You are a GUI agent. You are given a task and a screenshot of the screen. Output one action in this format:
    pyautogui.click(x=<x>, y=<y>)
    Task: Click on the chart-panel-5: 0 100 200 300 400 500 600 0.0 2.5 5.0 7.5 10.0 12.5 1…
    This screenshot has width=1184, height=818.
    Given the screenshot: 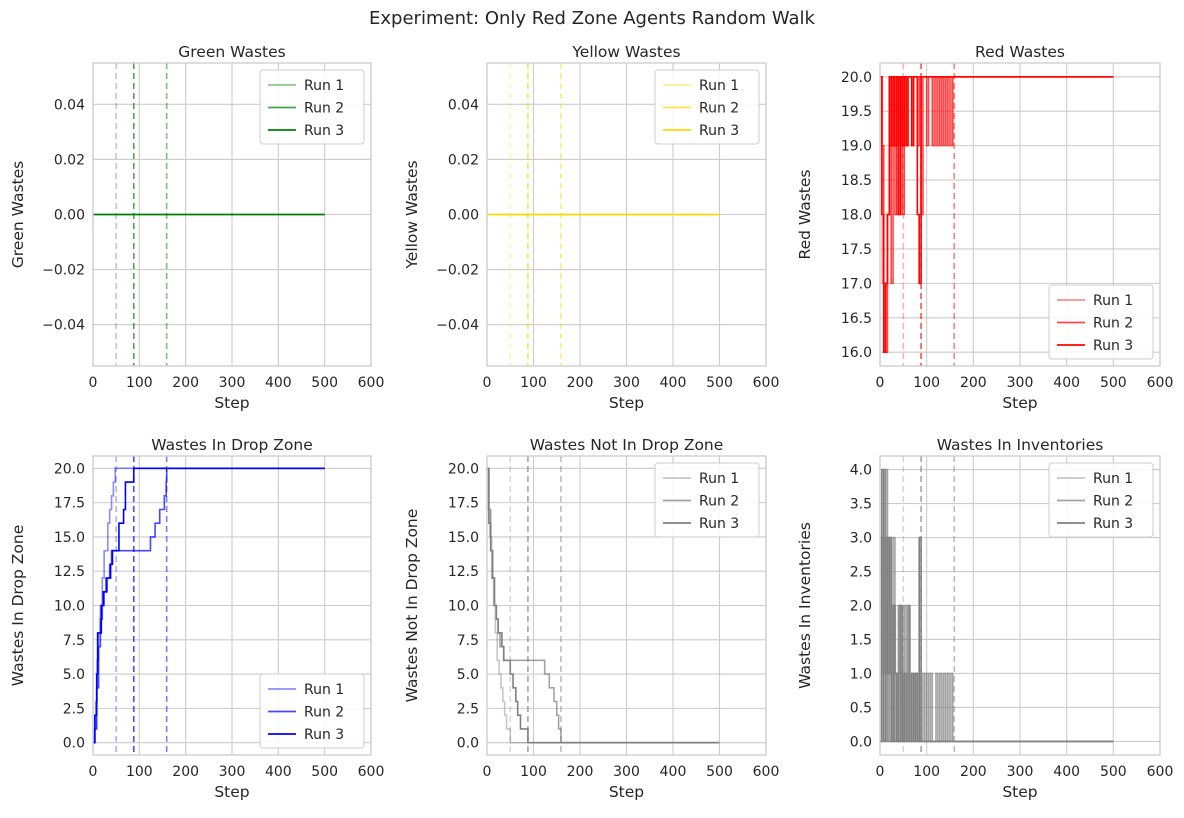 What is the action you would take?
    pyautogui.click(x=591, y=618)
    